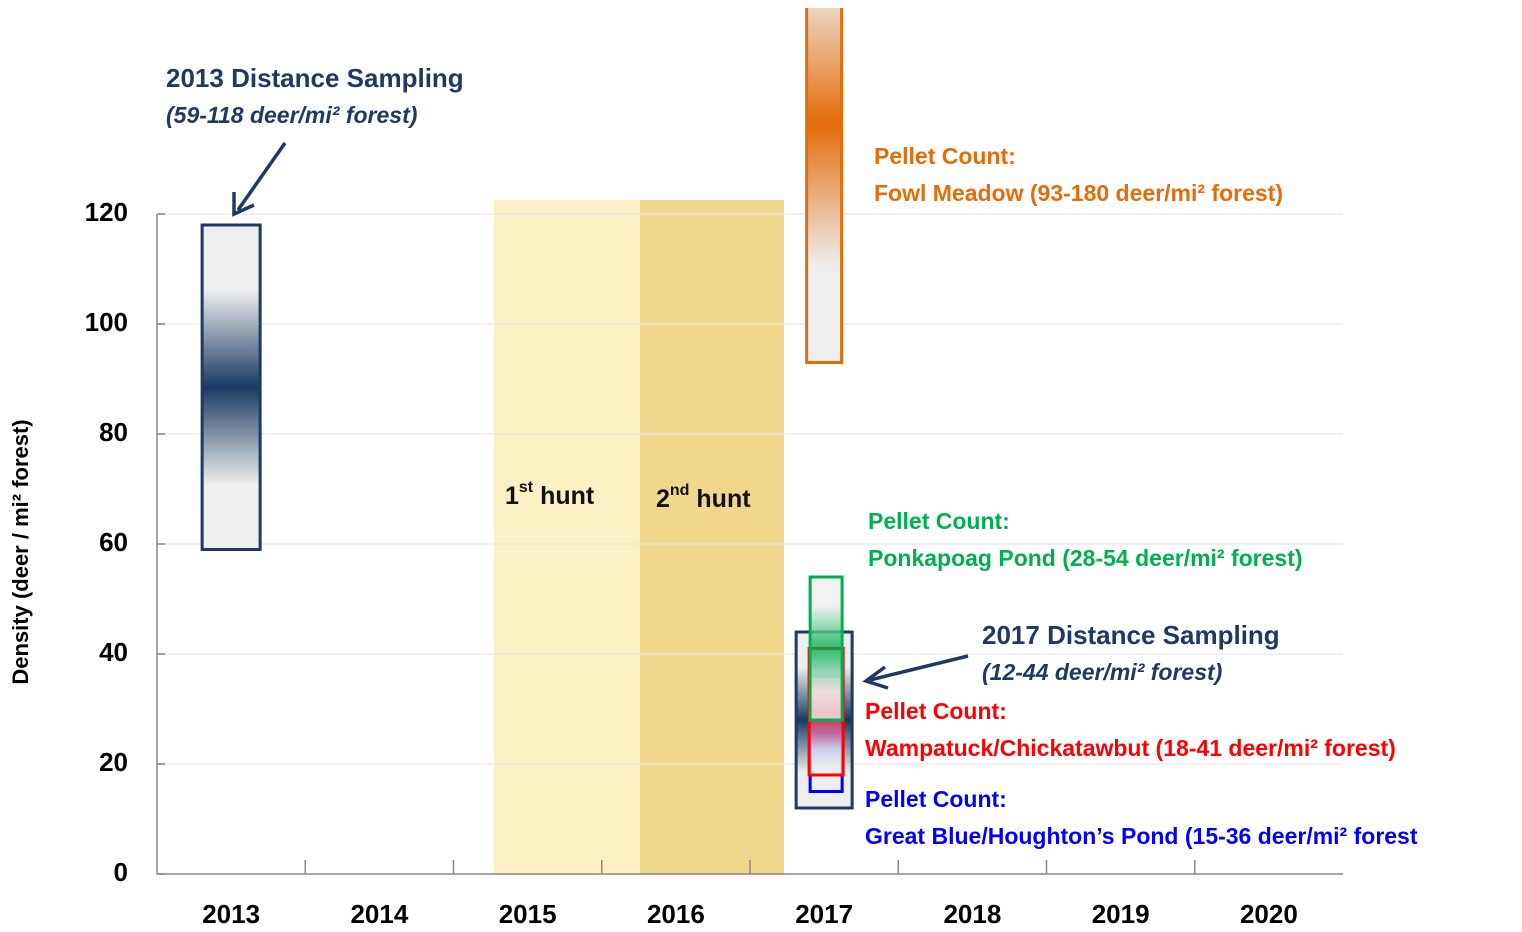 The image size is (1522, 932). I want to click on hunt-label-number: 1, so click(512, 496).